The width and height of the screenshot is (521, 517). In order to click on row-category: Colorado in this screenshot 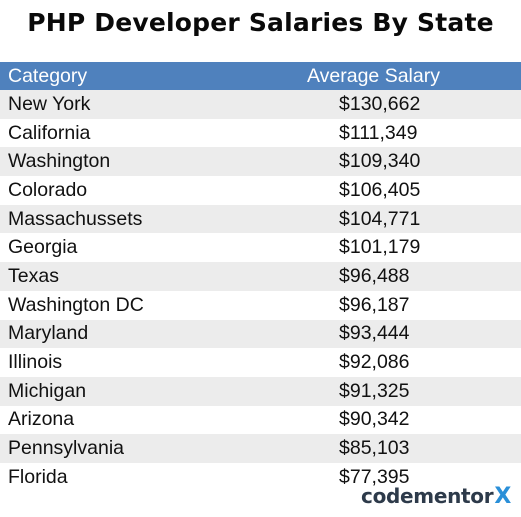, I will do `click(48, 189)`.